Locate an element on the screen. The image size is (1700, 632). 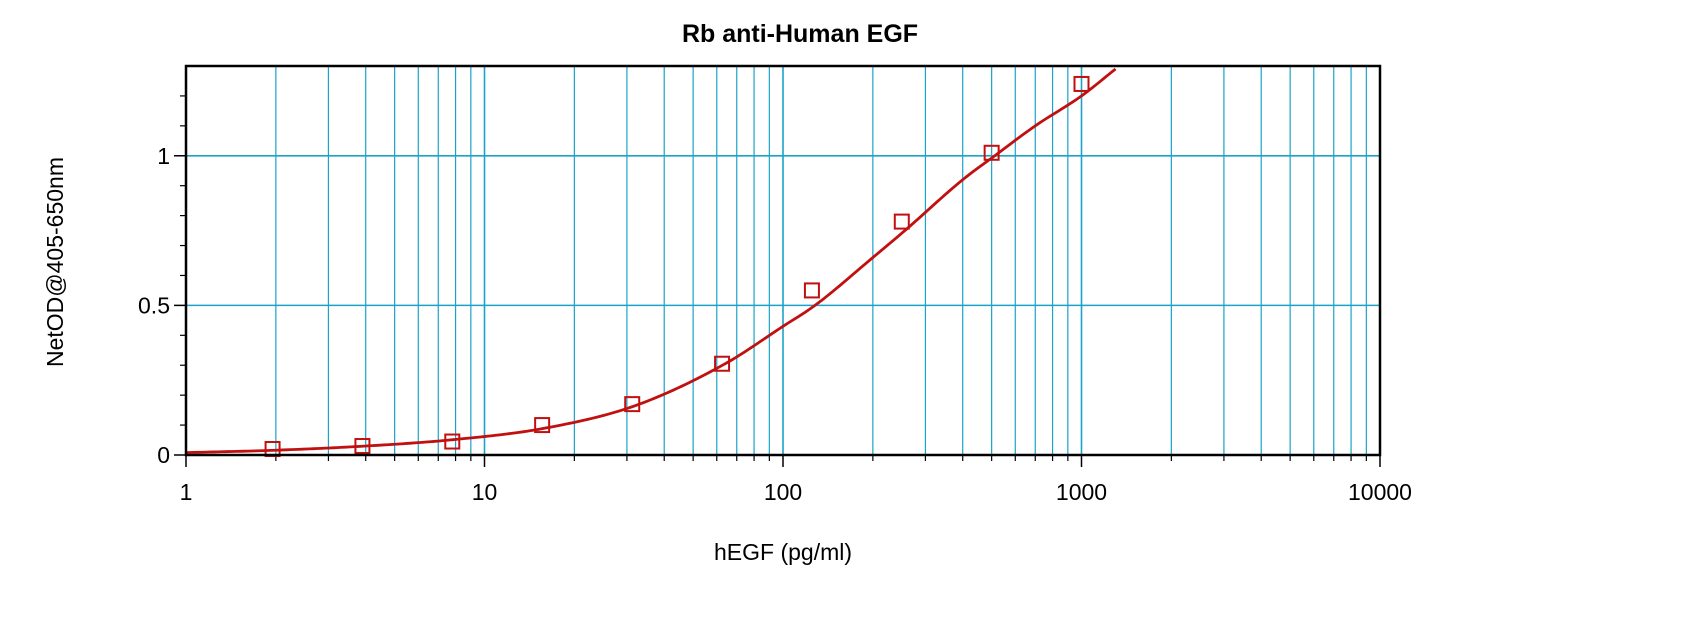
y-tick-label: 0 is located at coordinates (163, 455).